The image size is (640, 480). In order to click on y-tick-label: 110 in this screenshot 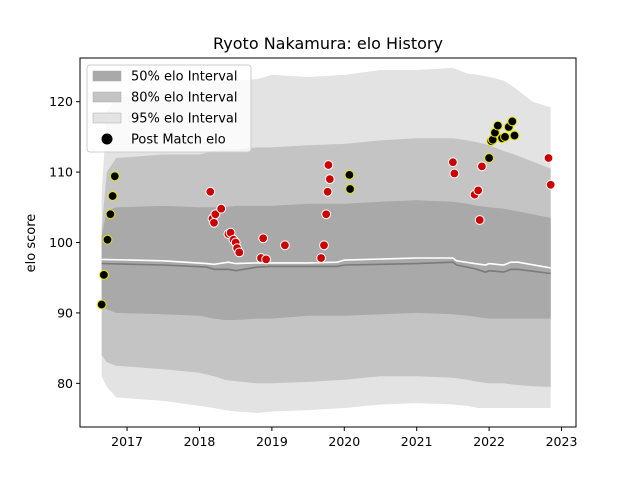, I will do `click(61, 172)`.